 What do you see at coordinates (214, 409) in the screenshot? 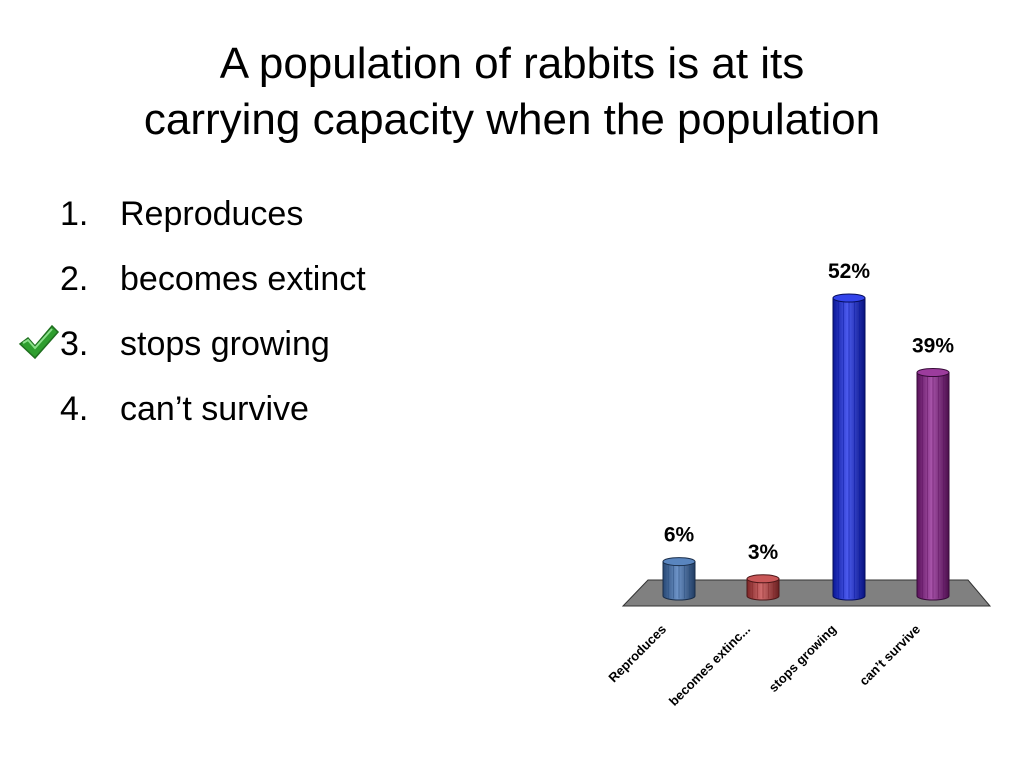
I see `answer-text: can’t survive` at bounding box center [214, 409].